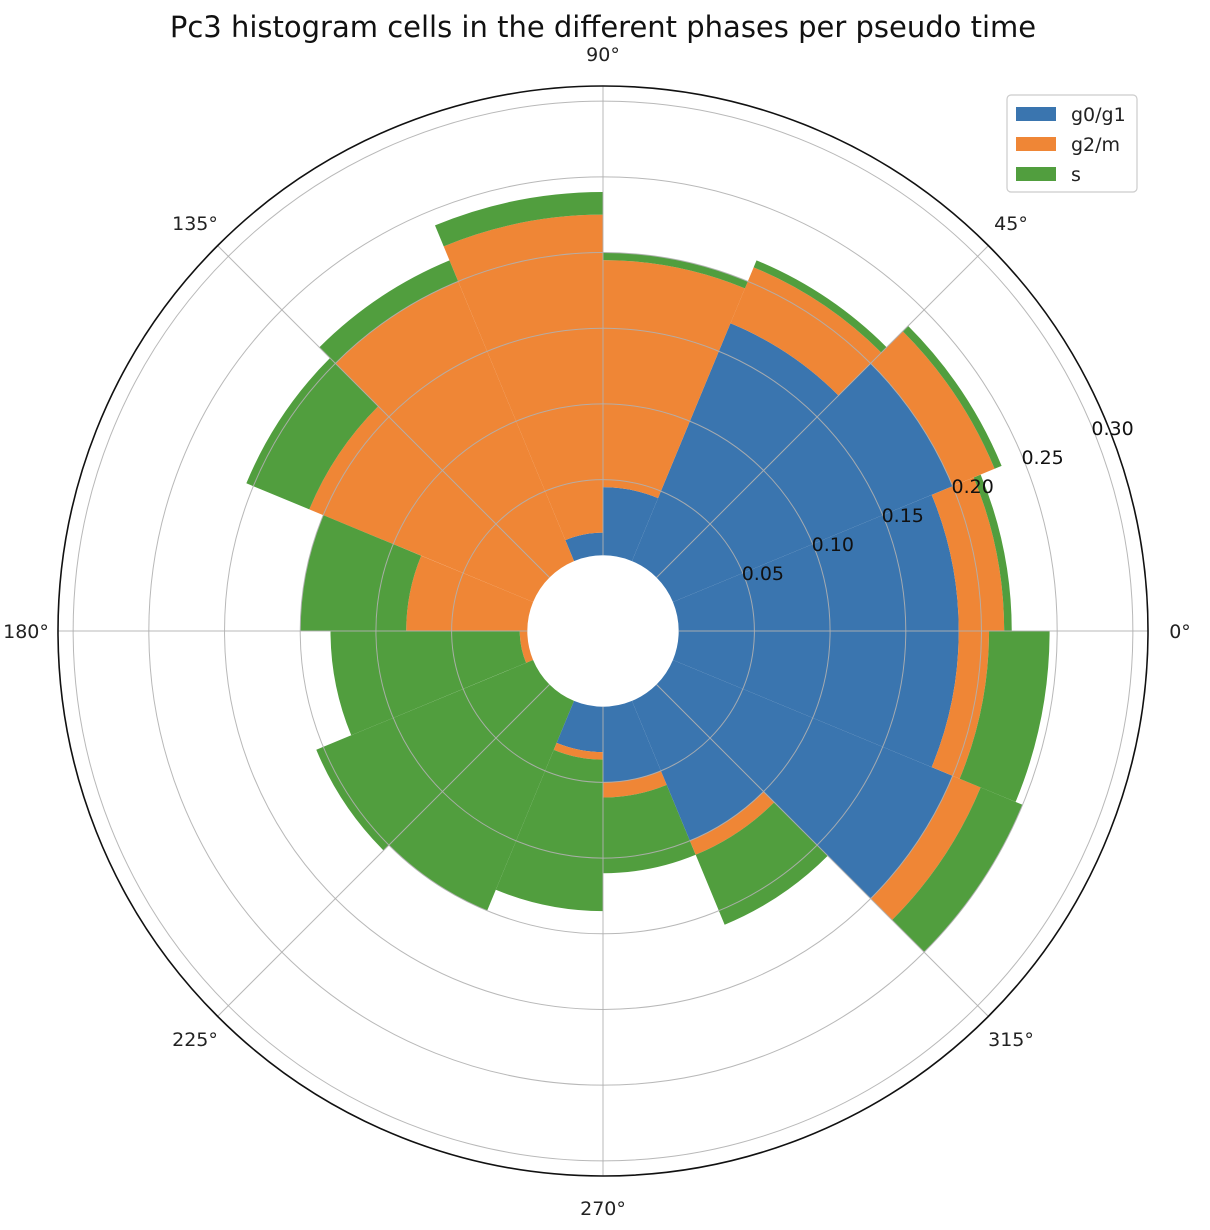 The image size is (1210, 1230). What do you see at coordinates (833, 545) in the screenshot?
I see `r-tick-label: 0.10` at bounding box center [833, 545].